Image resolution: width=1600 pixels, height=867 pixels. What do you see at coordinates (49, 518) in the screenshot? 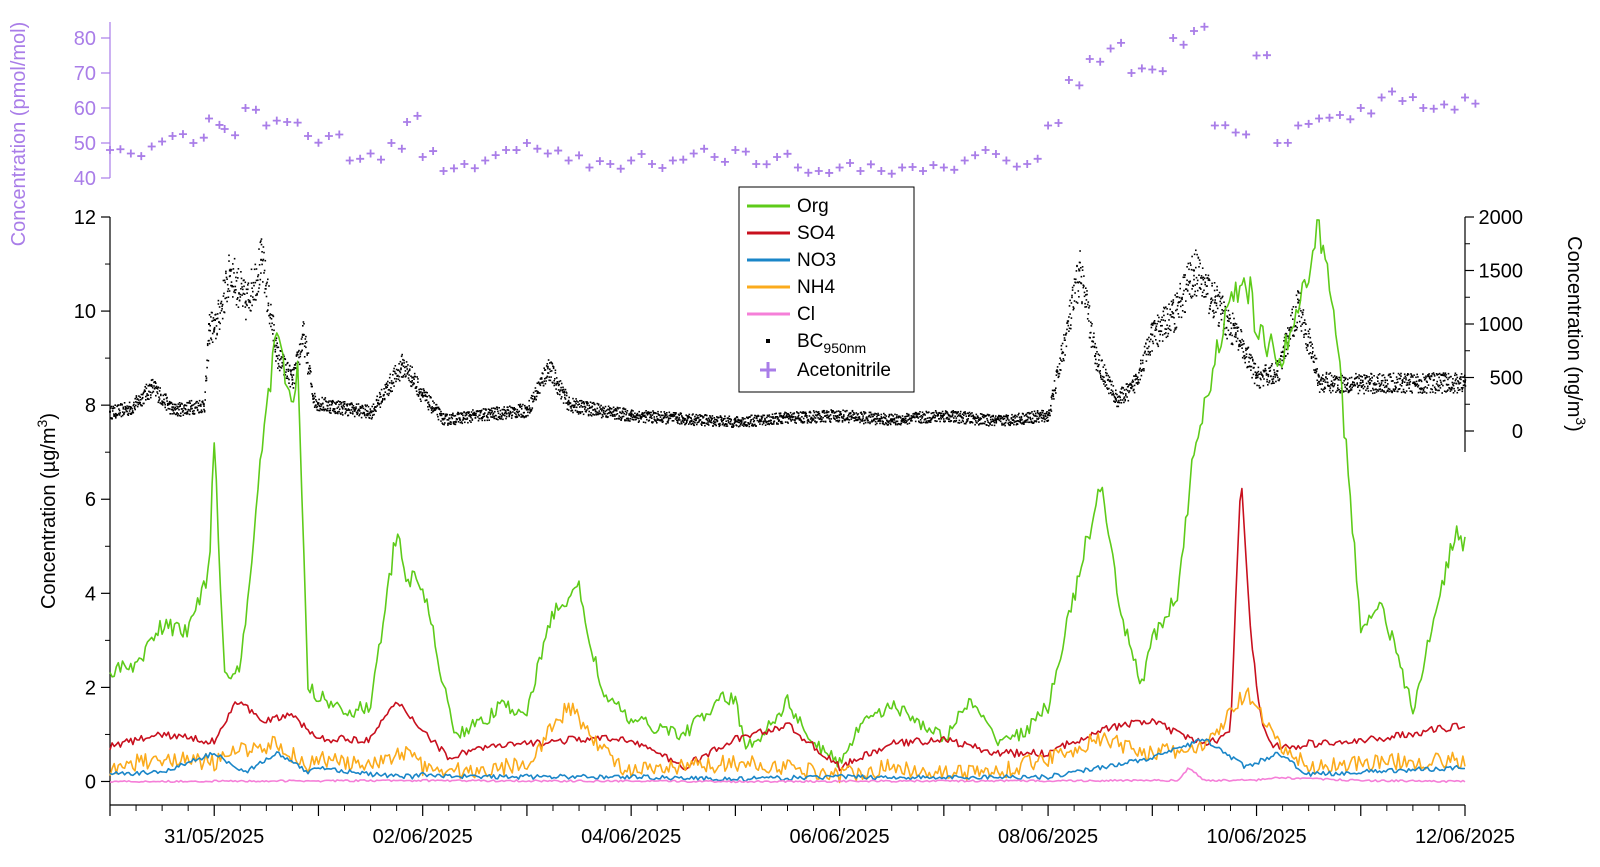
I see `left-axis-title-main: Concentration (µg/m` at bounding box center [49, 518].